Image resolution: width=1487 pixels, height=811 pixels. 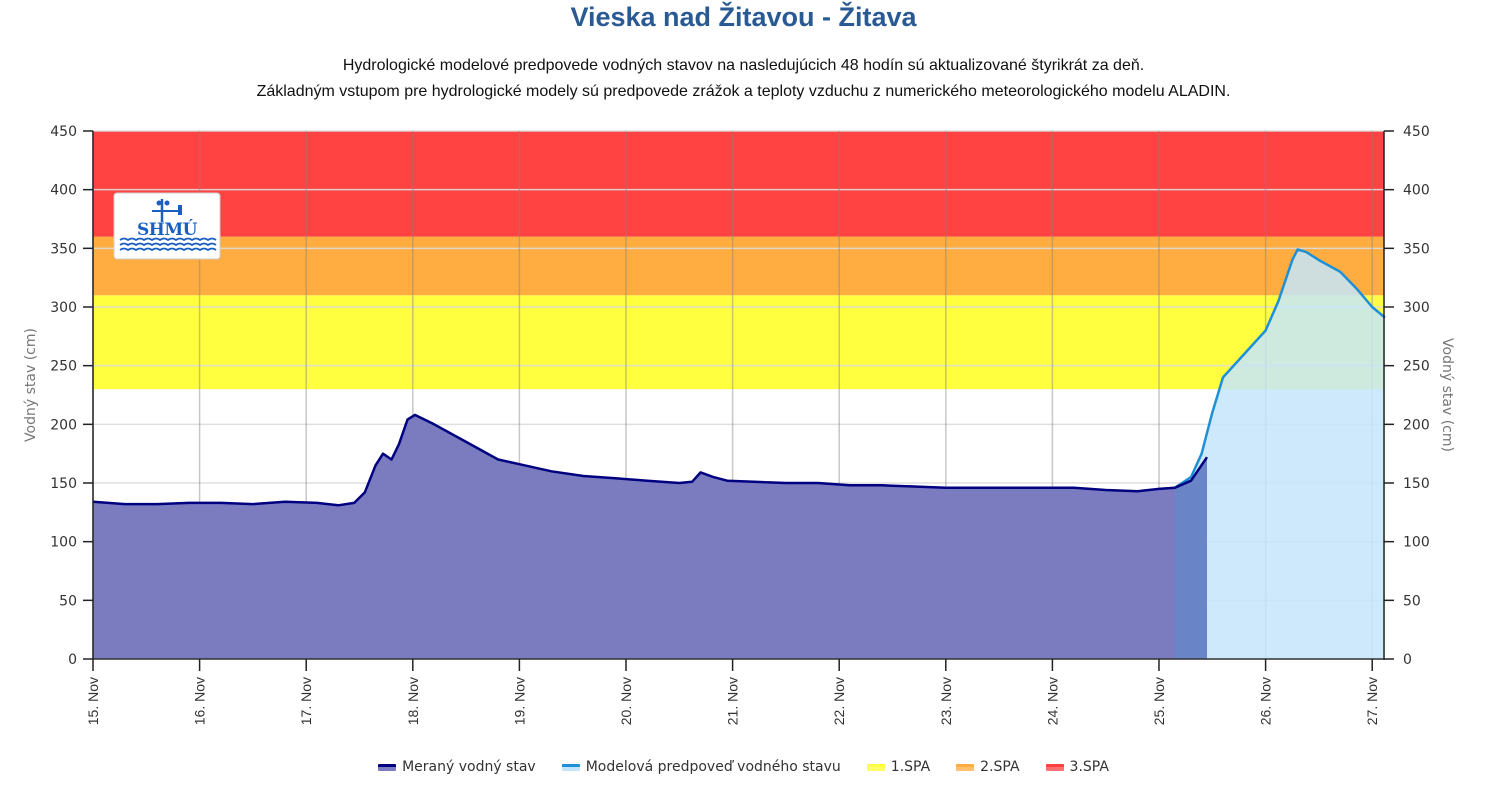 What do you see at coordinates (1280, 368) in the screenshot?
I see `forecast-line` at bounding box center [1280, 368].